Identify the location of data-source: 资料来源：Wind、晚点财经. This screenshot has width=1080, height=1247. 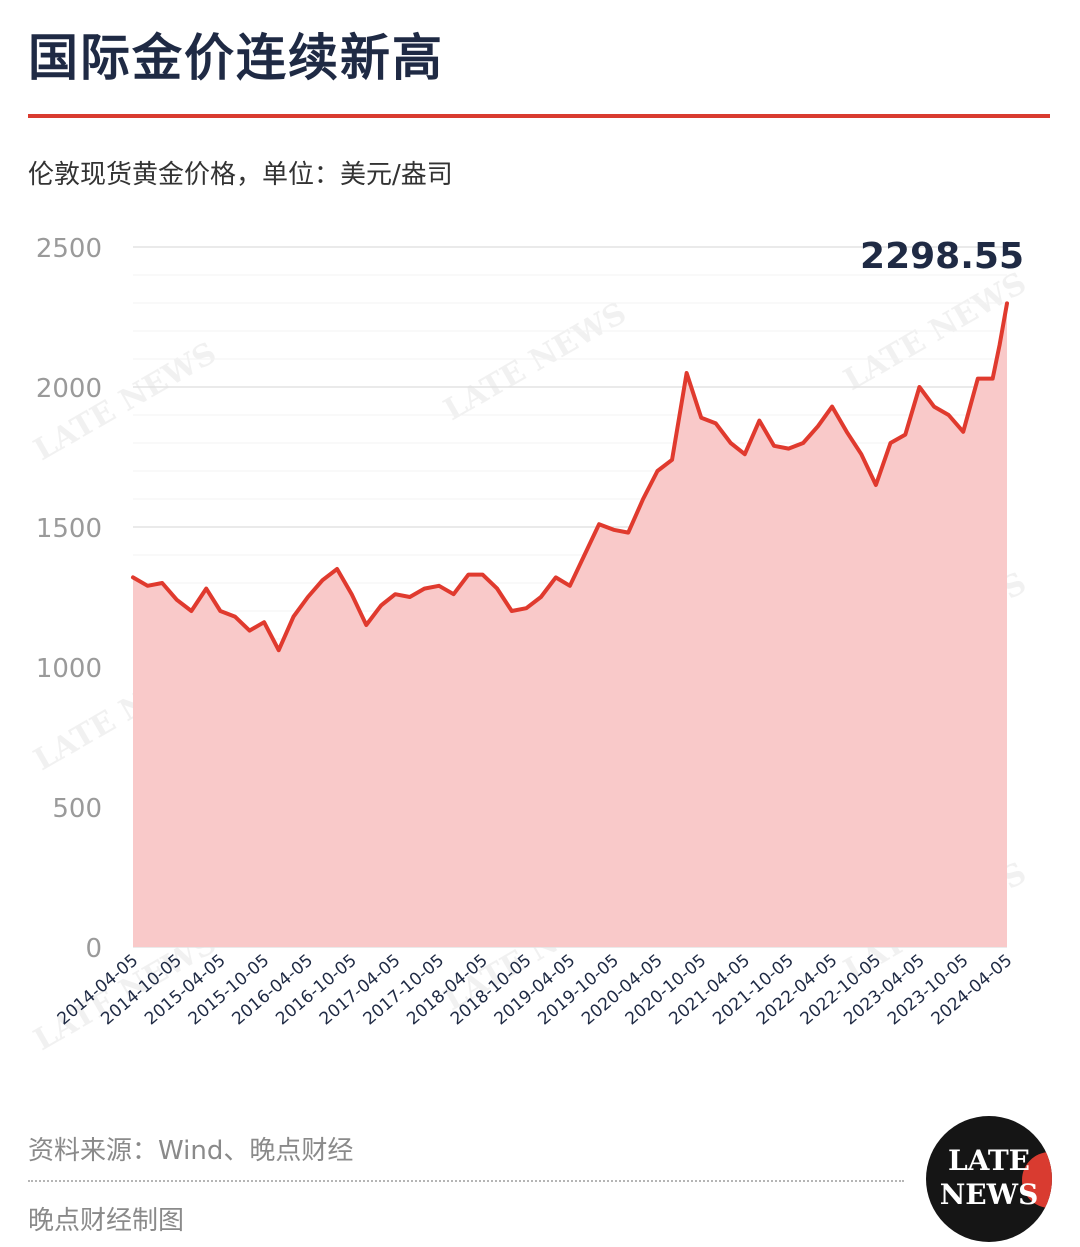
(191, 1151).